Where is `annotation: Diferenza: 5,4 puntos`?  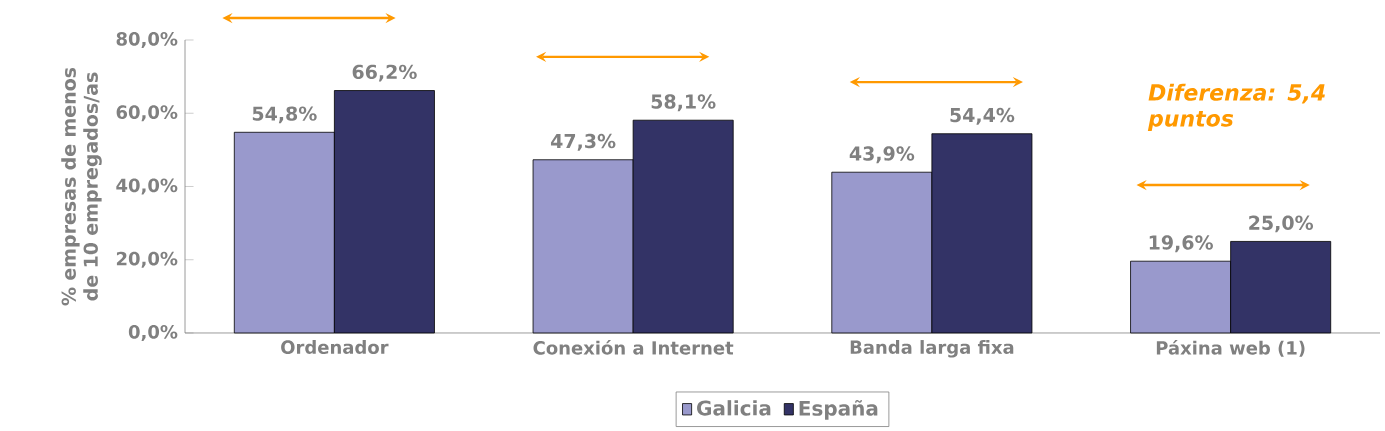
annotation: Diferenza: 5,4 puntos is located at coordinates (1236, 107).